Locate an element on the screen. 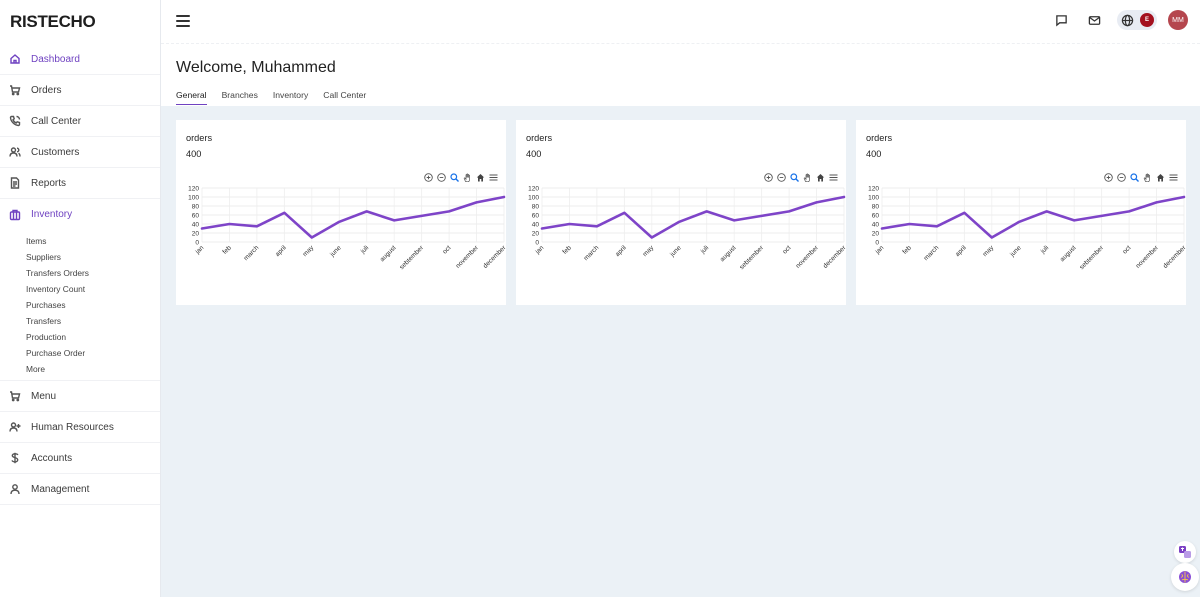 This screenshot has height=597, width=1200. submenu-item-more: More is located at coordinates (36, 369).